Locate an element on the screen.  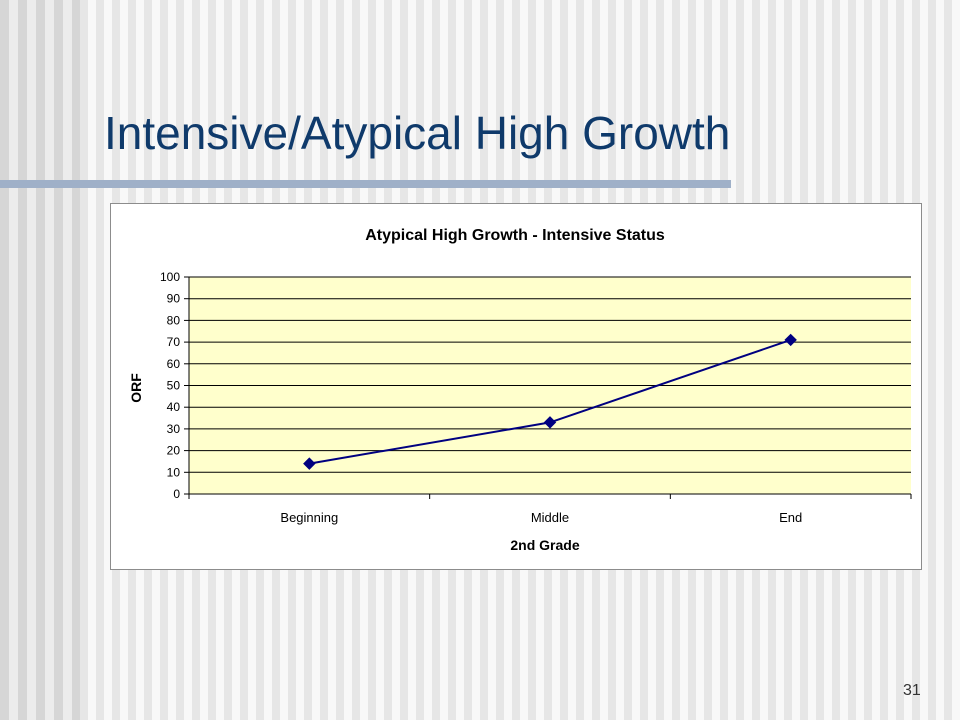
y-axis-label: ORF is located at coordinates (136, 388).